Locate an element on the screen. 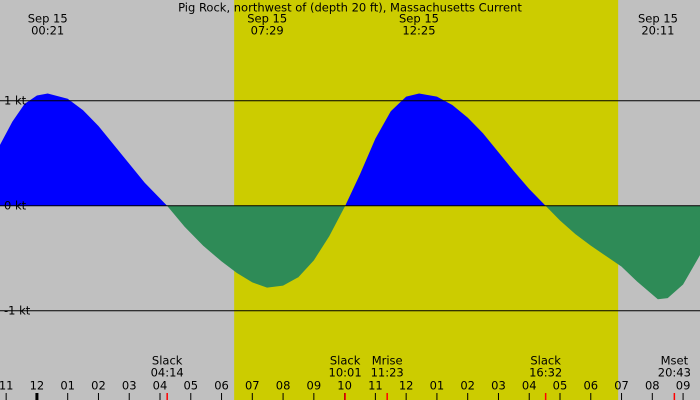 The image size is (700, 400). event-time: 20:43 is located at coordinates (674, 373).